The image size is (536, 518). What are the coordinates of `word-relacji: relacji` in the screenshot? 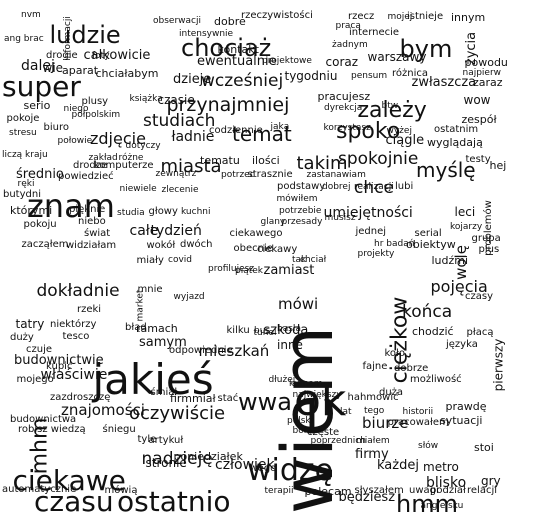 It's located at (482, 490).